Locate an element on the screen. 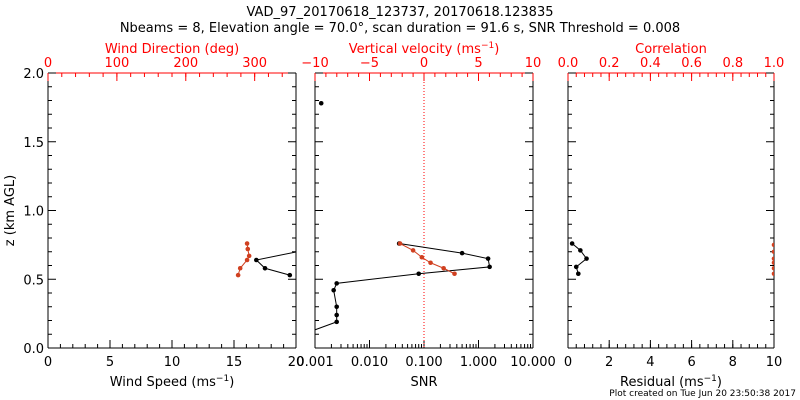  panel3-top-tick-label: 0.8 is located at coordinates (732, 63).